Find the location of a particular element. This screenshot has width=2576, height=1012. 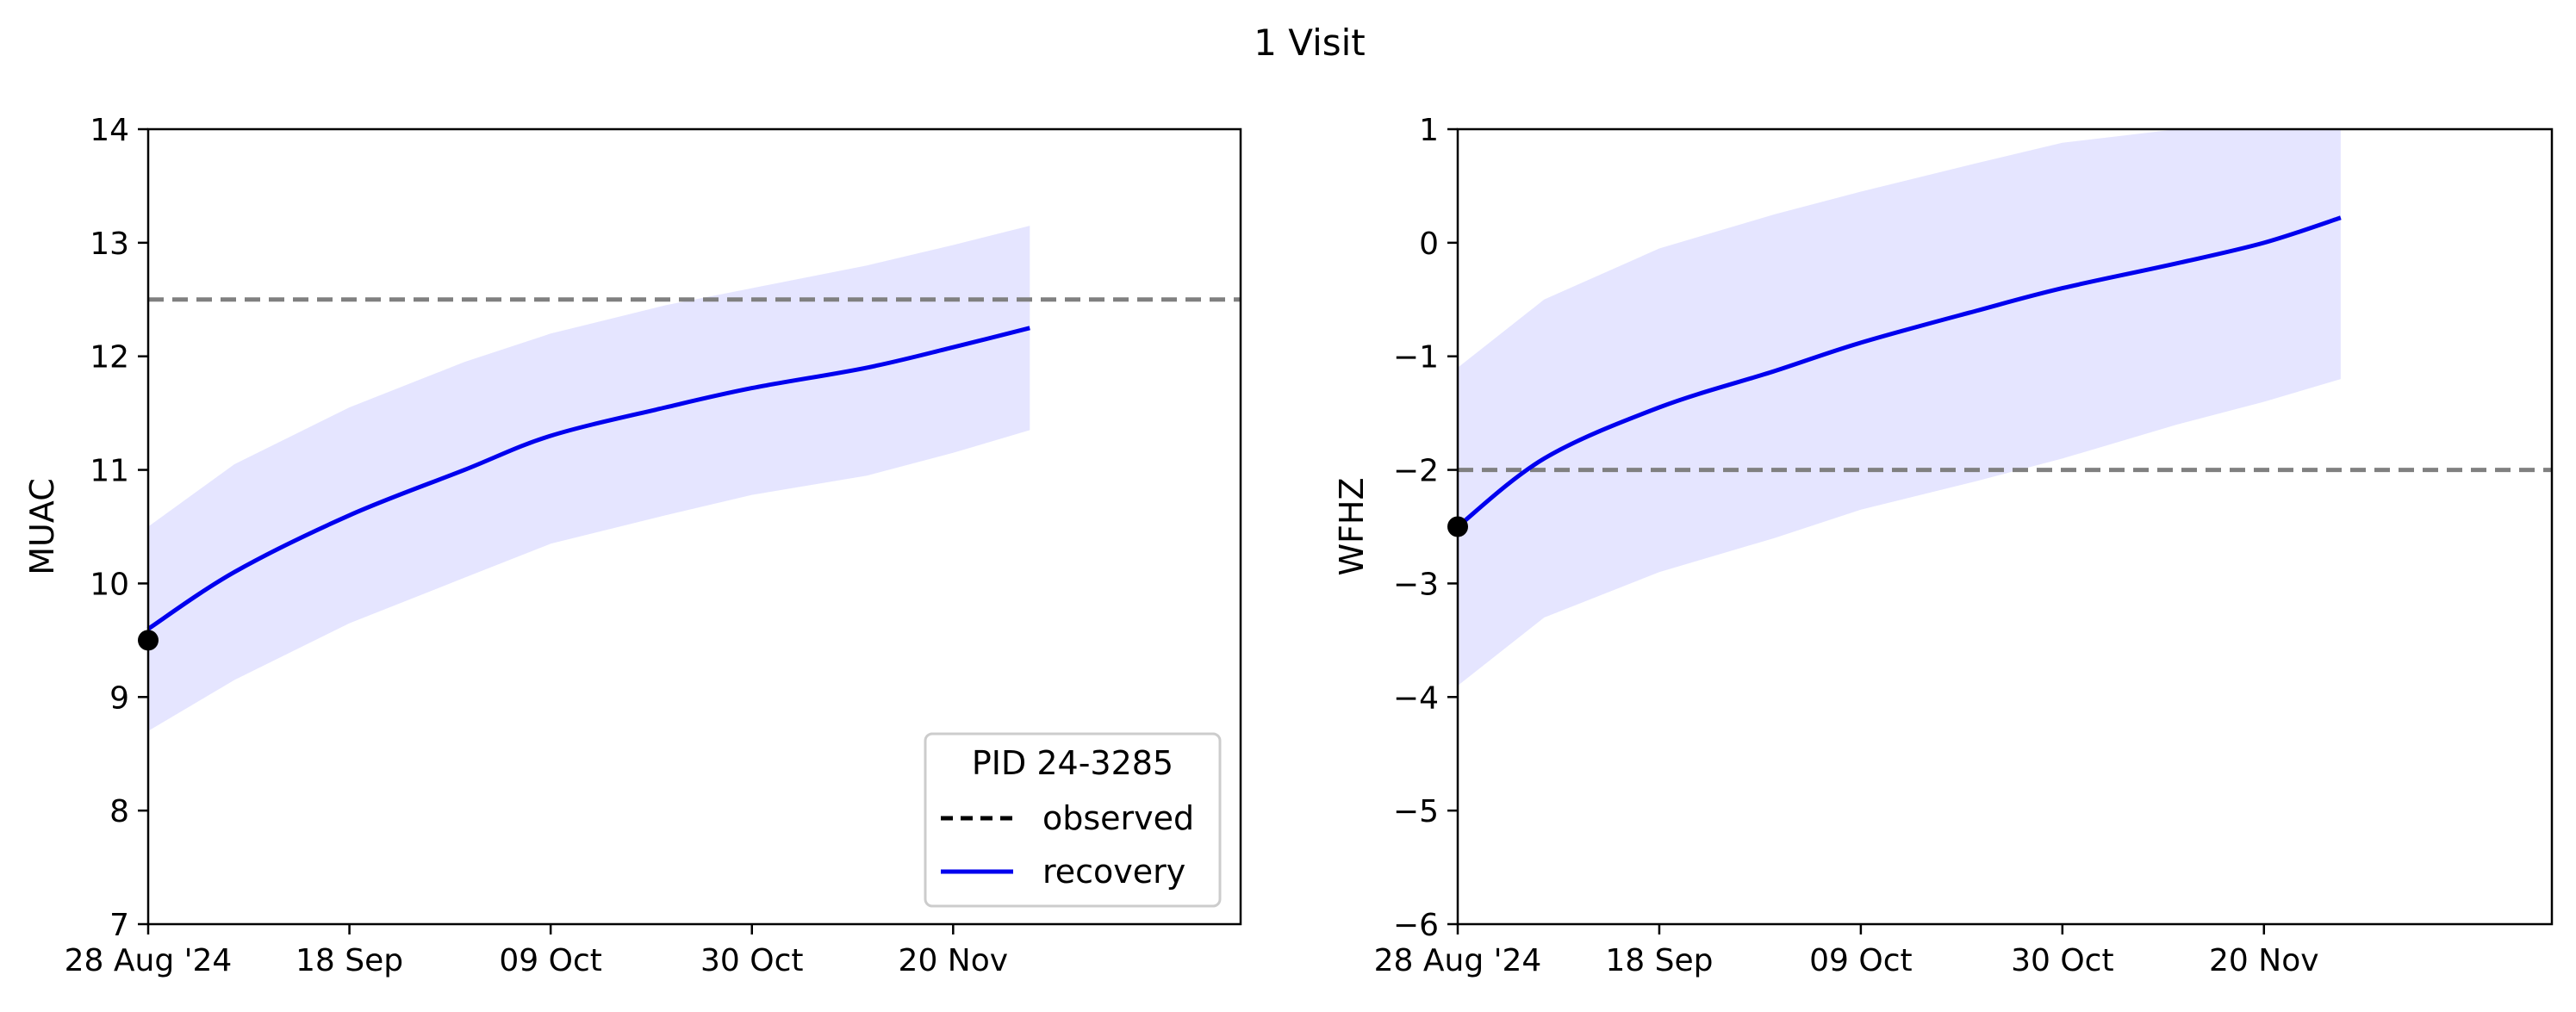

y-tick-label: 10 is located at coordinates (110, 584).